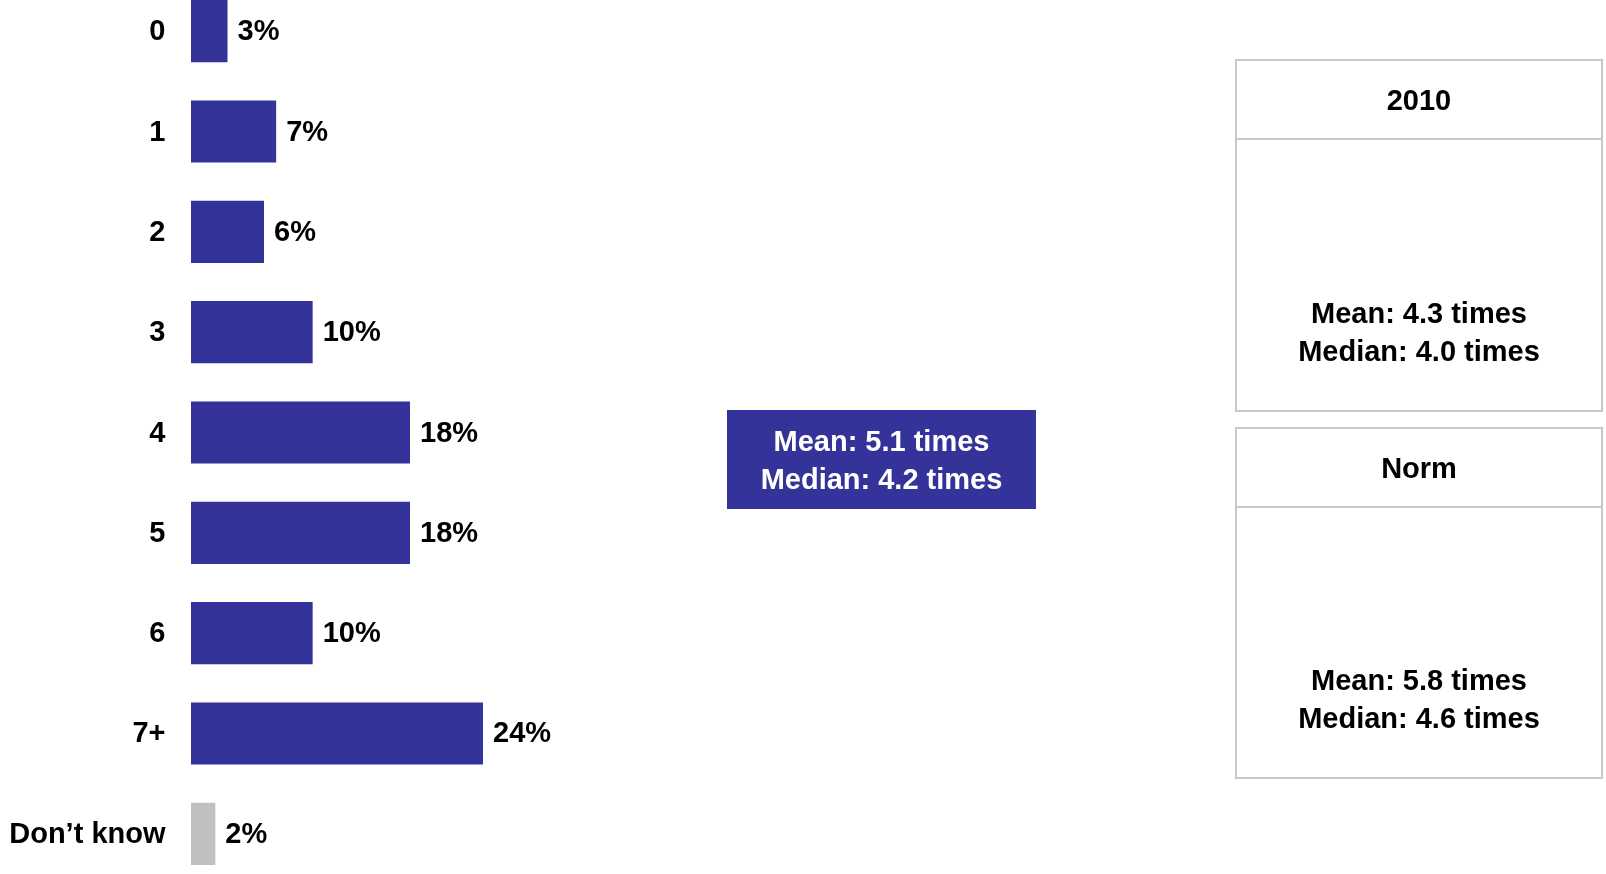 Image resolution: width=1606 pixels, height=874 pixels. Describe the element at coordinates (157, 30) in the screenshot. I see `y-tick-label: 0` at that location.